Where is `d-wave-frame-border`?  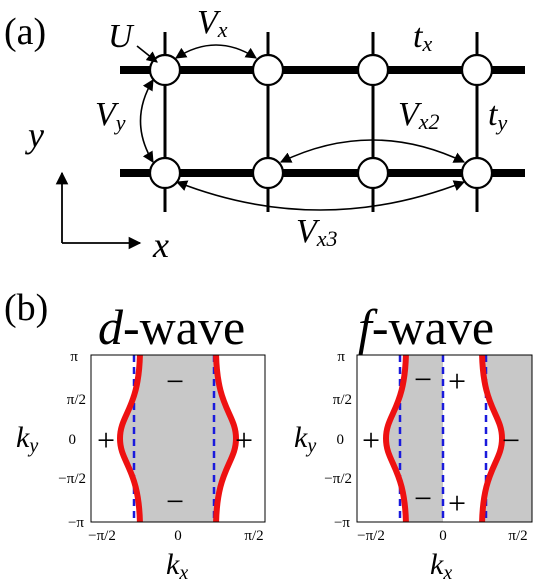 d-wave-frame-border is located at coordinates (178, 438).